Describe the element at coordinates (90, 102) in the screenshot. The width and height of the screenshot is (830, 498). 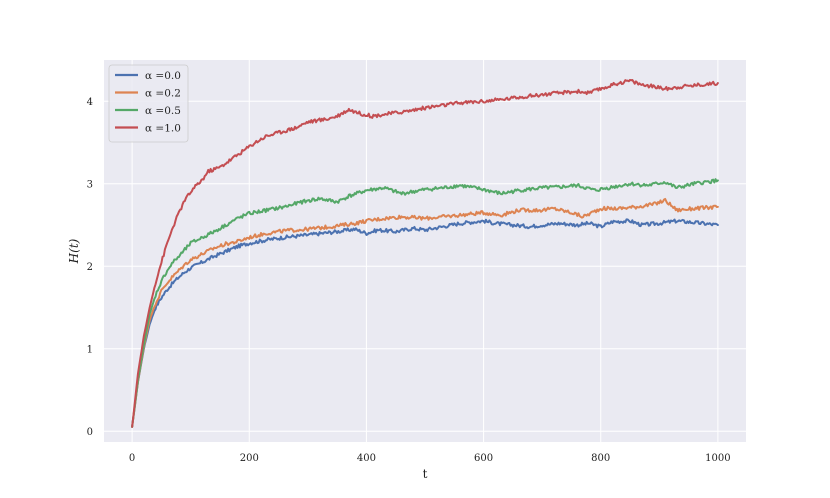
I see `y-tick-label: 4` at that location.